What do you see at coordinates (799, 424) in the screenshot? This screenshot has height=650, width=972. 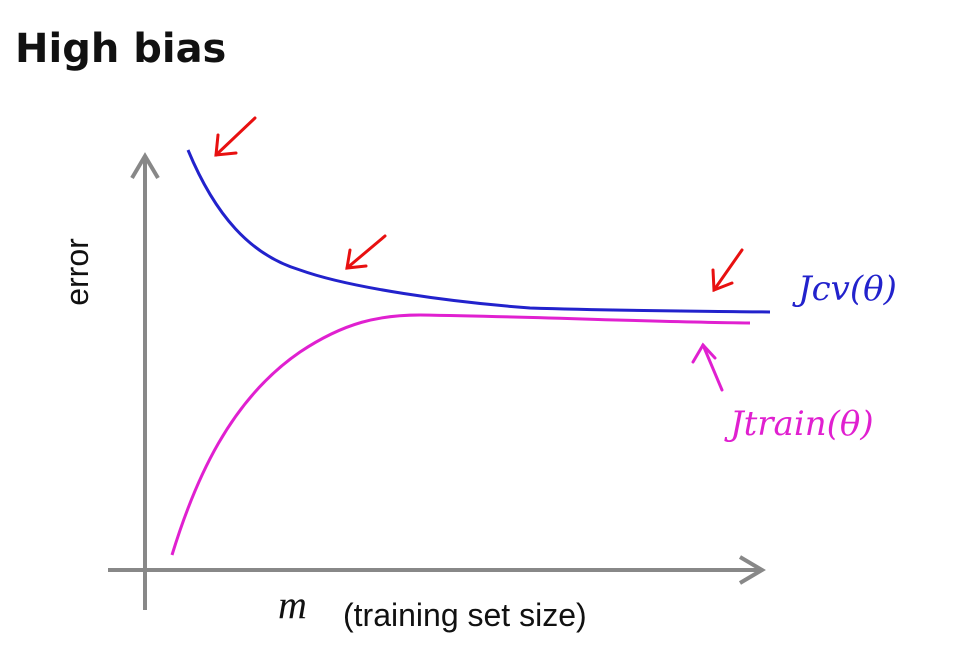 I see `train-label: Jtrain(θ)` at bounding box center [799, 424].